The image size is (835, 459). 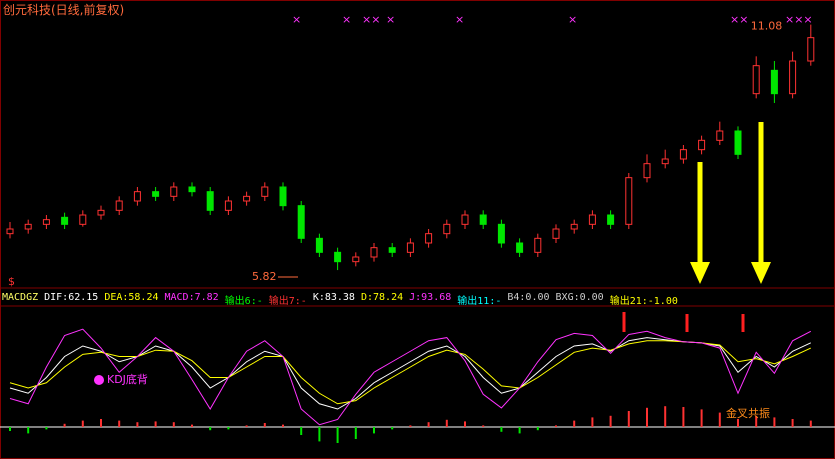 I want to click on annotation: 5.82, so click(x=264, y=276).